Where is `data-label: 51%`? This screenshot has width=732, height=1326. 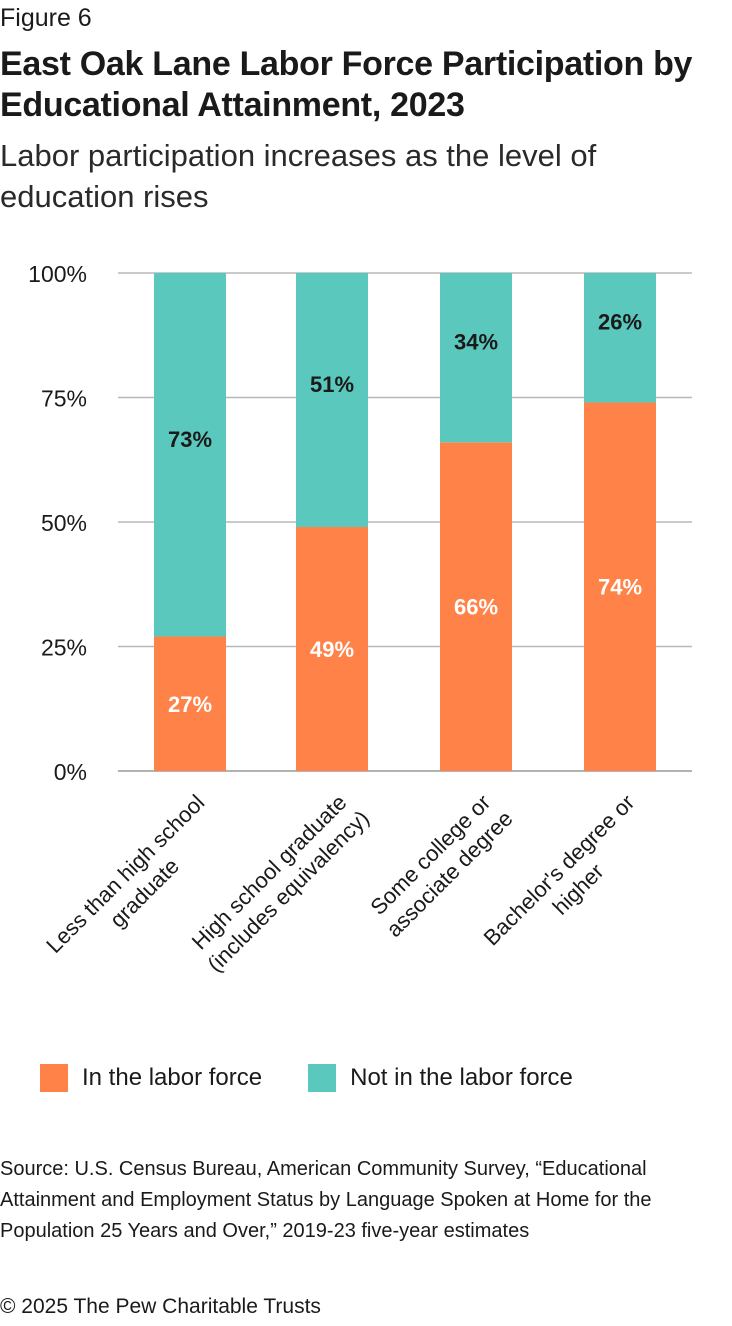
data-label: 51% is located at coordinates (332, 384).